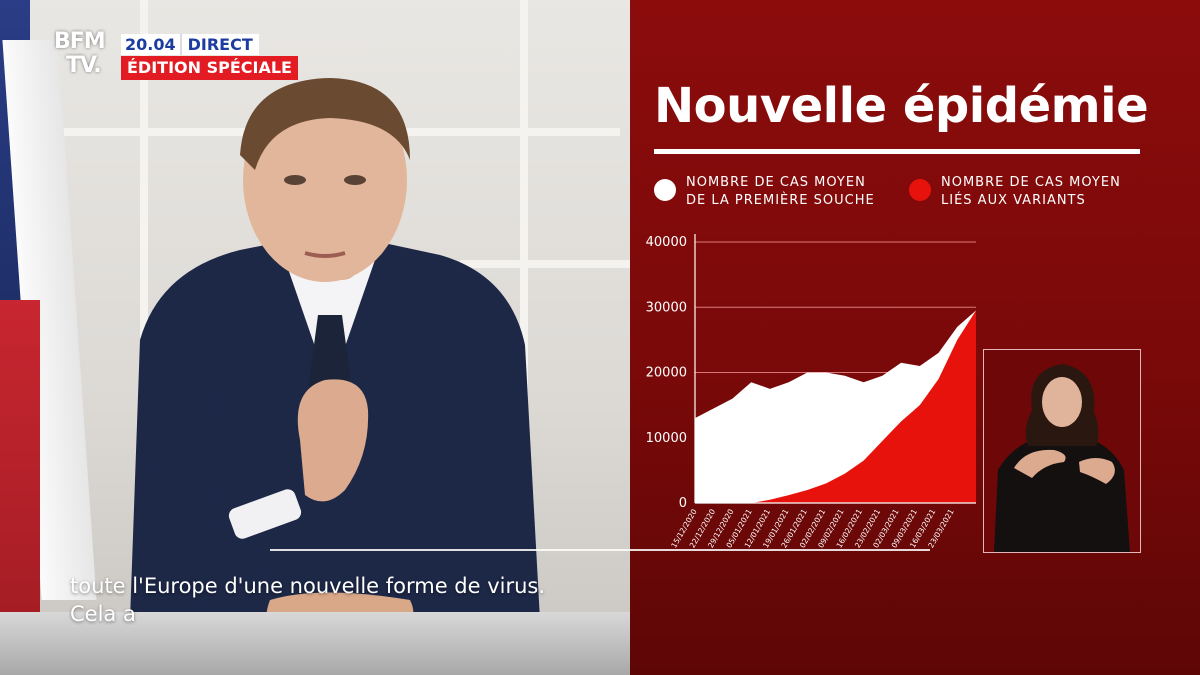 Image resolution: width=1200 pixels, height=675 pixels. I want to click on live-indicator: 20.04 DIRECT, so click(190, 44).